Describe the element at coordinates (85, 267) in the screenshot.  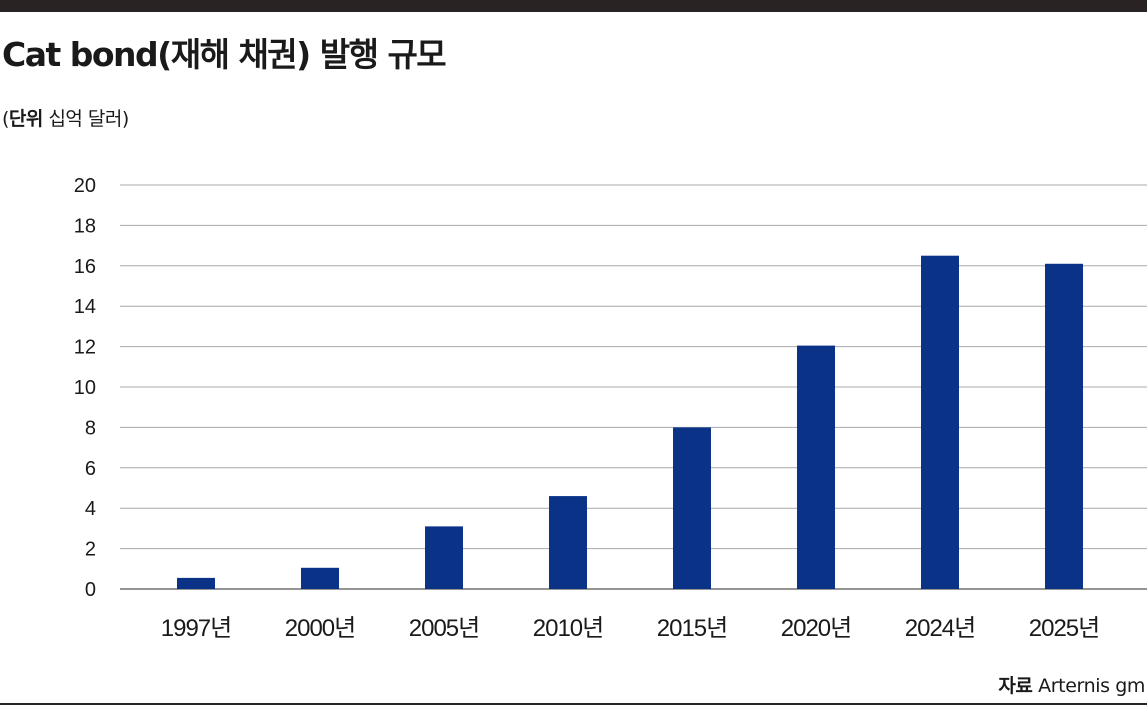
I see `y-tick-label: 16` at that location.